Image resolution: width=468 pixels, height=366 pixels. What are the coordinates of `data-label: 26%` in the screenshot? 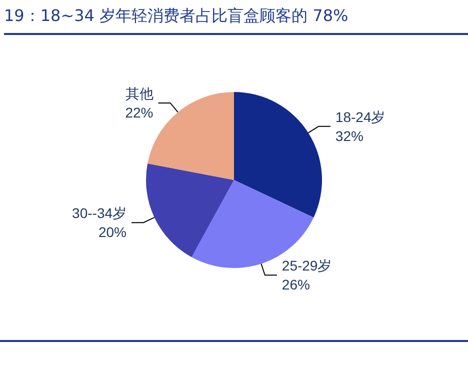 It's located at (296, 284).